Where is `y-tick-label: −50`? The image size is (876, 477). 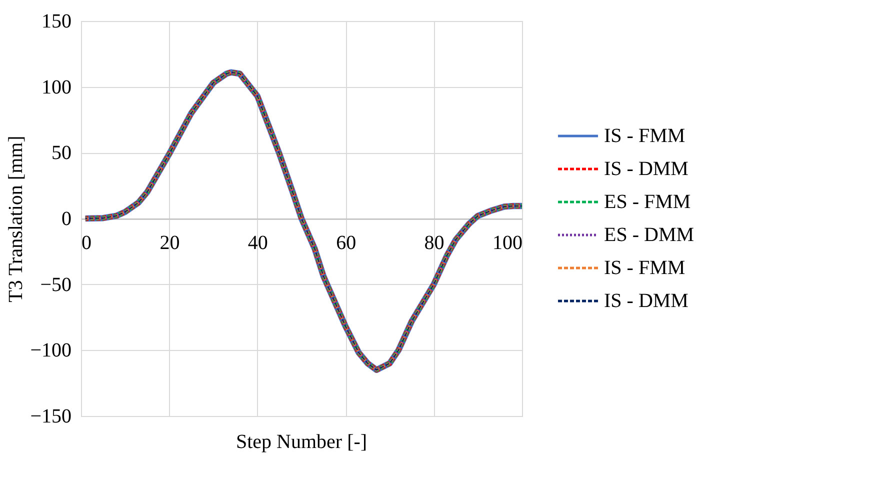 y-tick-label: −50 is located at coordinates (56, 285).